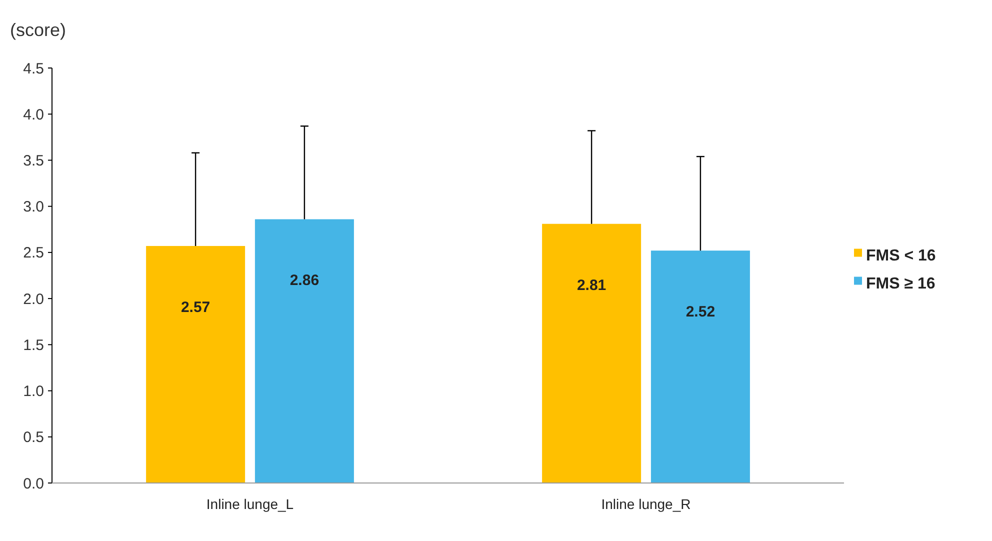 The width and height of the screenshot is (992, 541). I want to click on y-tick-label: 1.0, so click(33, 391).